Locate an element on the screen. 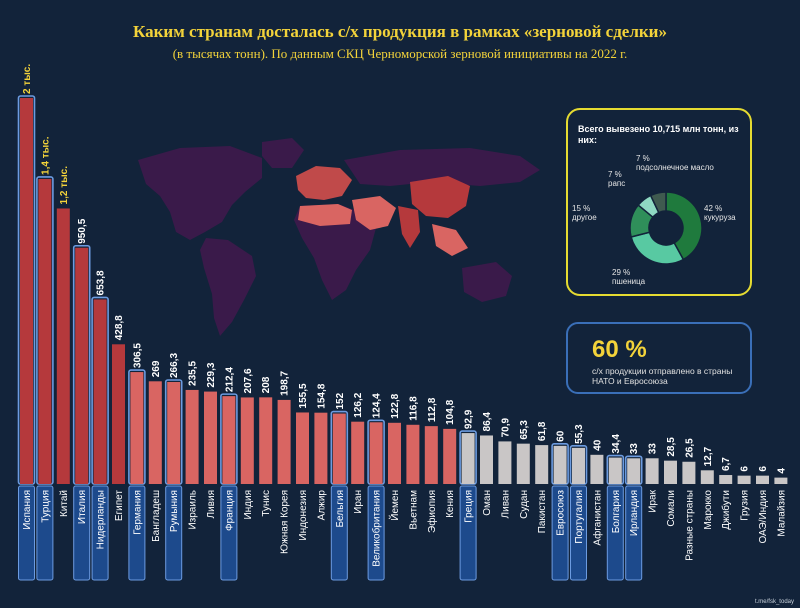  pie-label-rapeseed: 7 % рапс is located at coordinates (616, 179).